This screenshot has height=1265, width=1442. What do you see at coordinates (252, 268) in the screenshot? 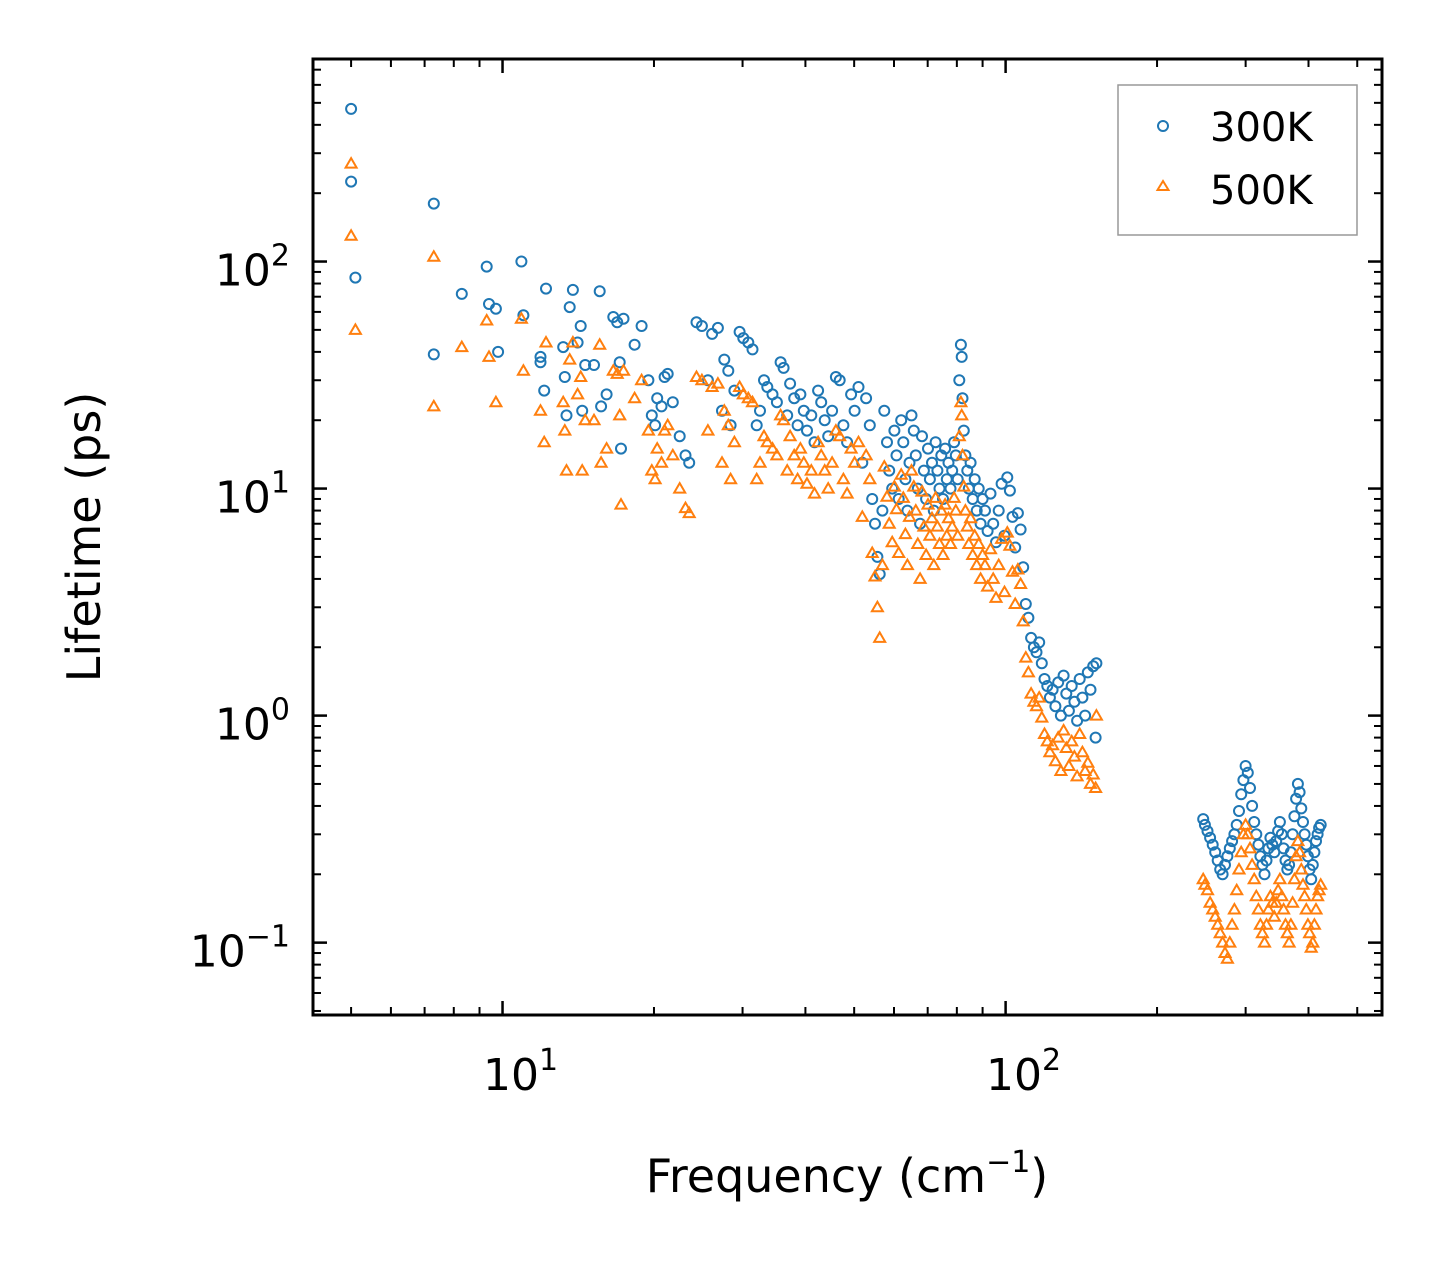
I see `y-tick-label: 102` at bounding box center [252, 268].